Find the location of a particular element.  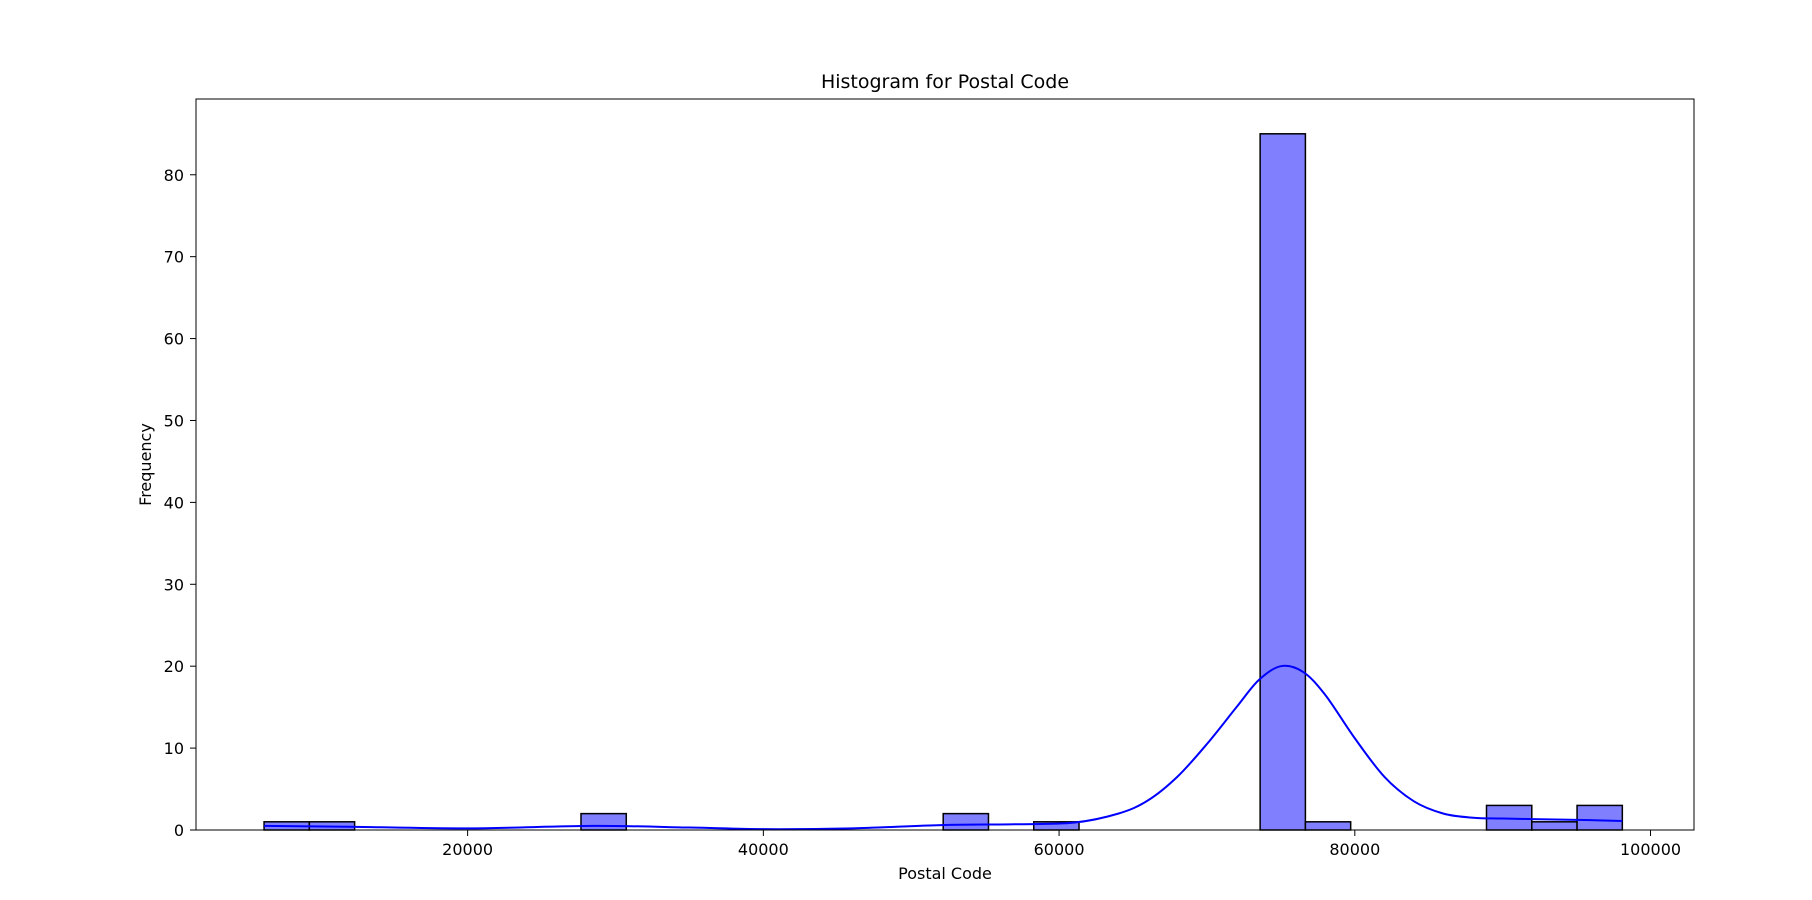

y-tick-label: 50 is located at coordinates (174, 420).